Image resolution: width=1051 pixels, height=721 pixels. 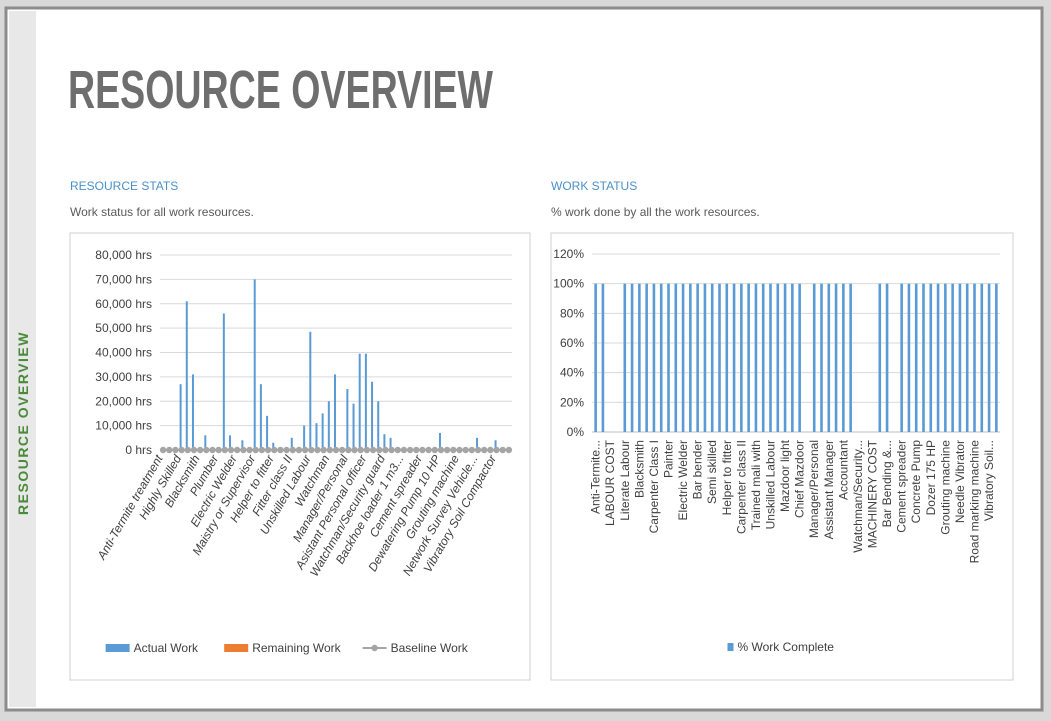 I want to click on x-tick-label: Painter, so click(x=669, y=459).